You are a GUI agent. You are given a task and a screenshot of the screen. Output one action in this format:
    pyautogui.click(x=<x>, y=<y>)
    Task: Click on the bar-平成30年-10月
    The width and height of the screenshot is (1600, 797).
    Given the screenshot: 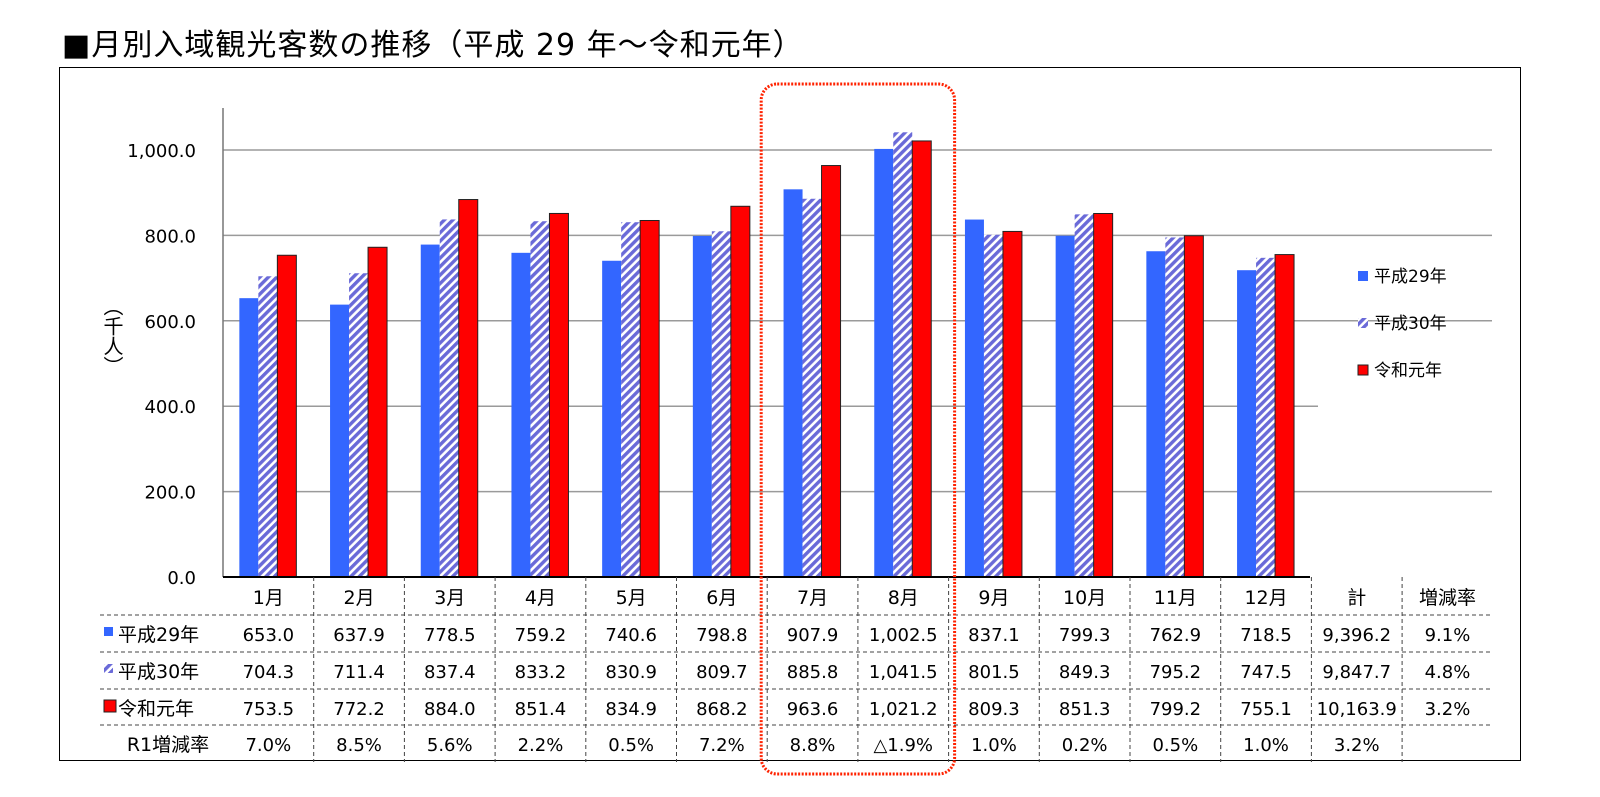 What is the action you would take?
    pyautogui.click(x=1084, y=395)
    